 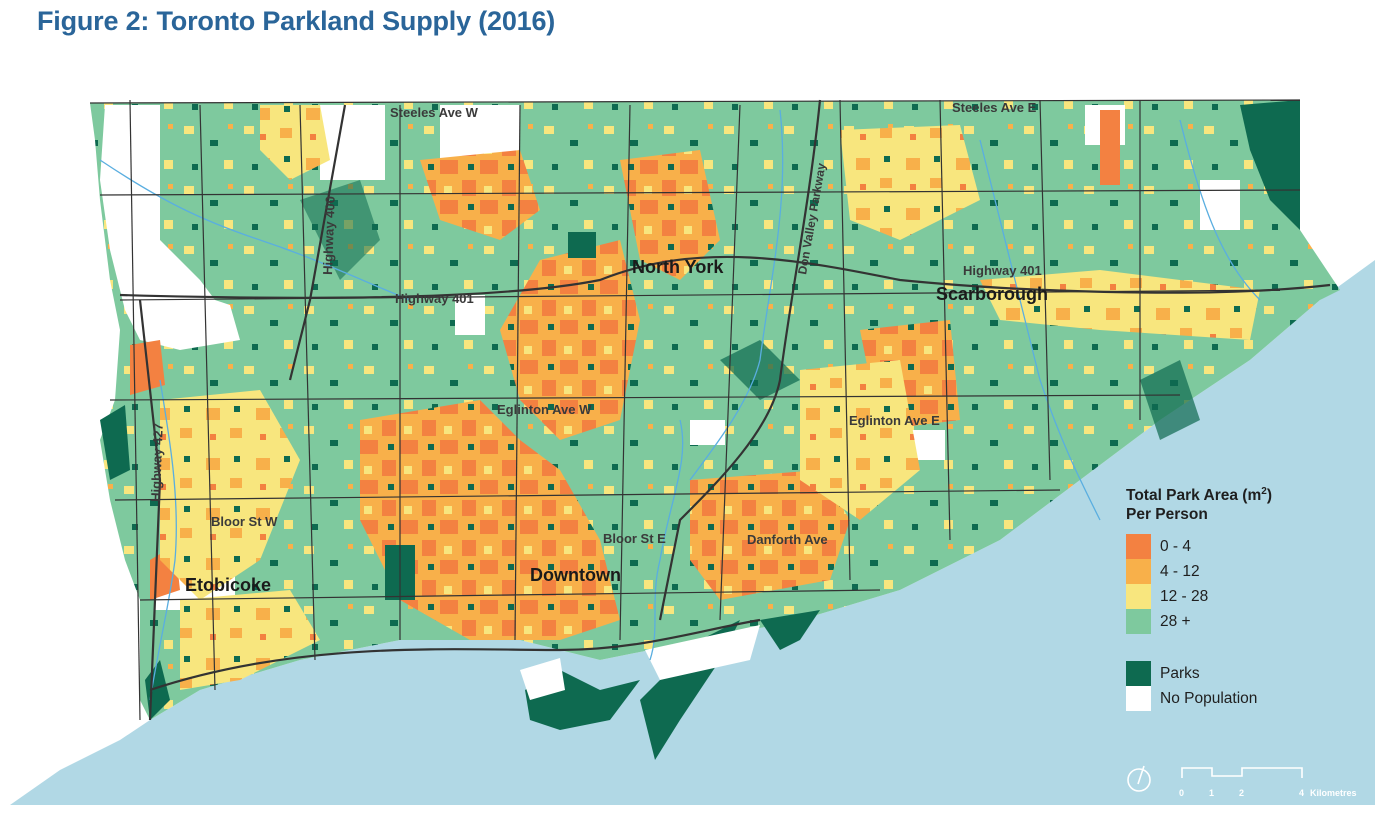 What do you see at coordinates (434, 112) in the screenshot?
I see `label-steeles-ave-w: Steeles Ave W` at bounding box center [434, 112].